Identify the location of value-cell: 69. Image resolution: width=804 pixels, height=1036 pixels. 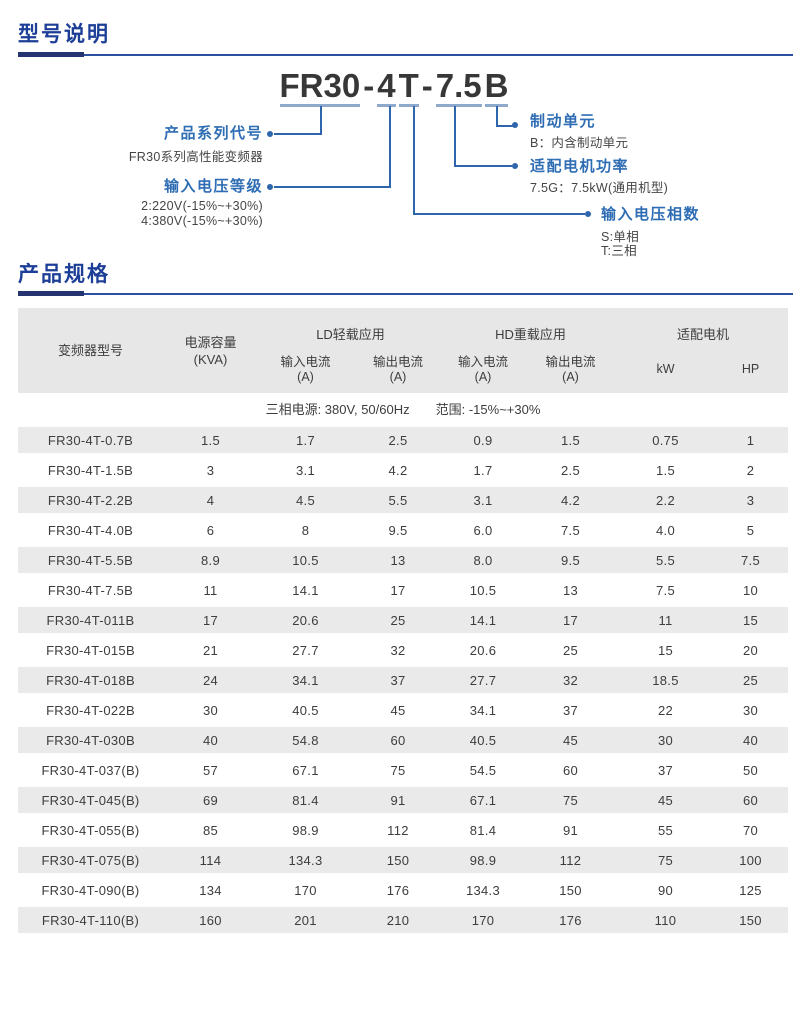
(210, 800).